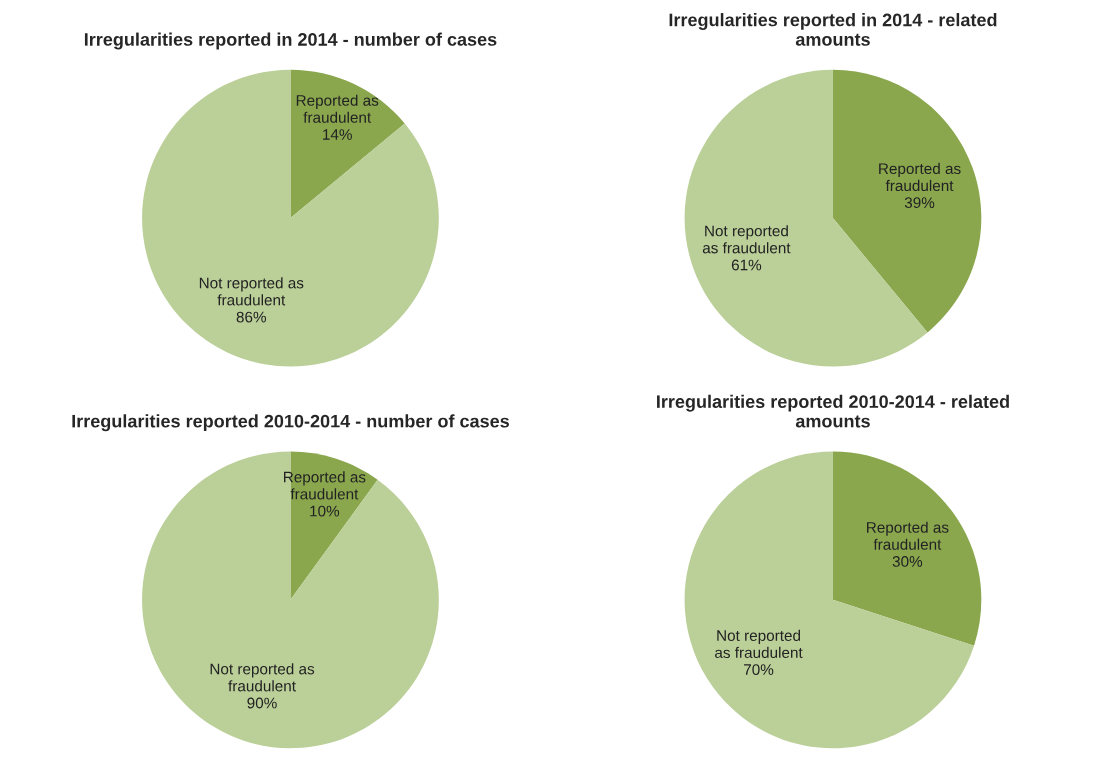  I want to click on data-label: 30%, so click(907, 561).